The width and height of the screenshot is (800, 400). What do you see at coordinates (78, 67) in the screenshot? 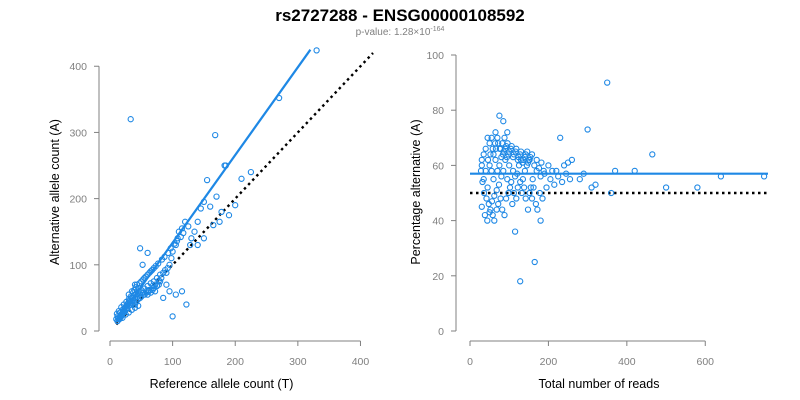
I see `y-tick-label: 400` at bounding box center [78, 67].